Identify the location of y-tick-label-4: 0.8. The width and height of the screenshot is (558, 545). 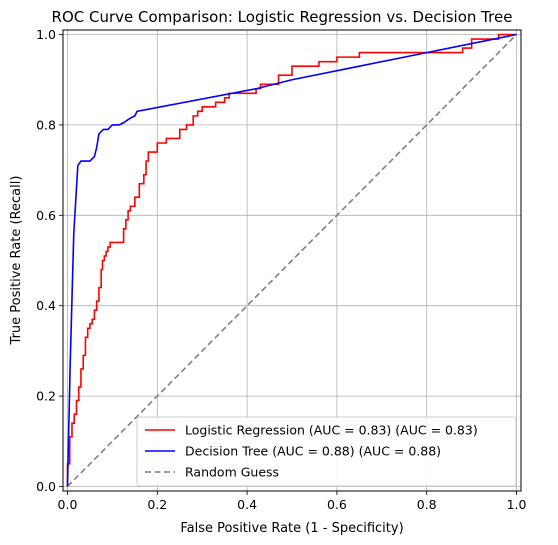
(46, 124).